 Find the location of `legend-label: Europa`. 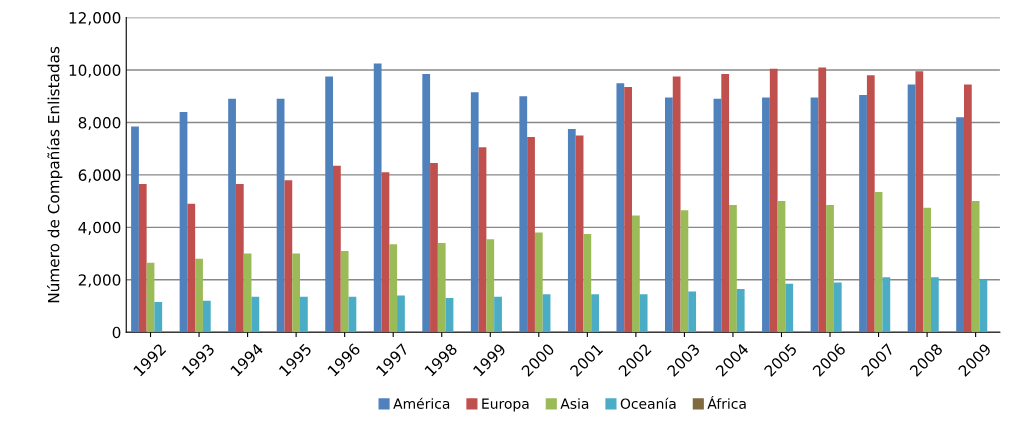

legend-label: Europa is located at coordinates (505, 405).